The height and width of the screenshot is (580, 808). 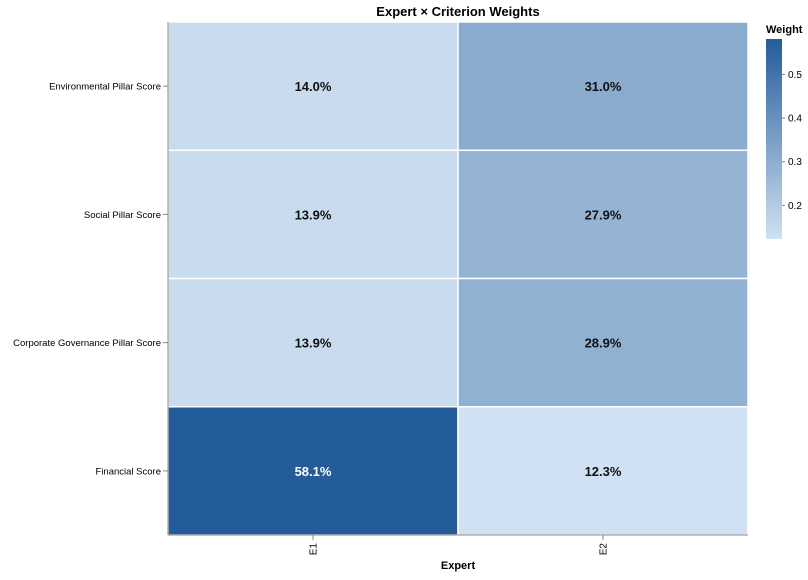 I want to click on heatmap-cell-e2-corporate-governance-pillar-score, so click(x=603, y=342).